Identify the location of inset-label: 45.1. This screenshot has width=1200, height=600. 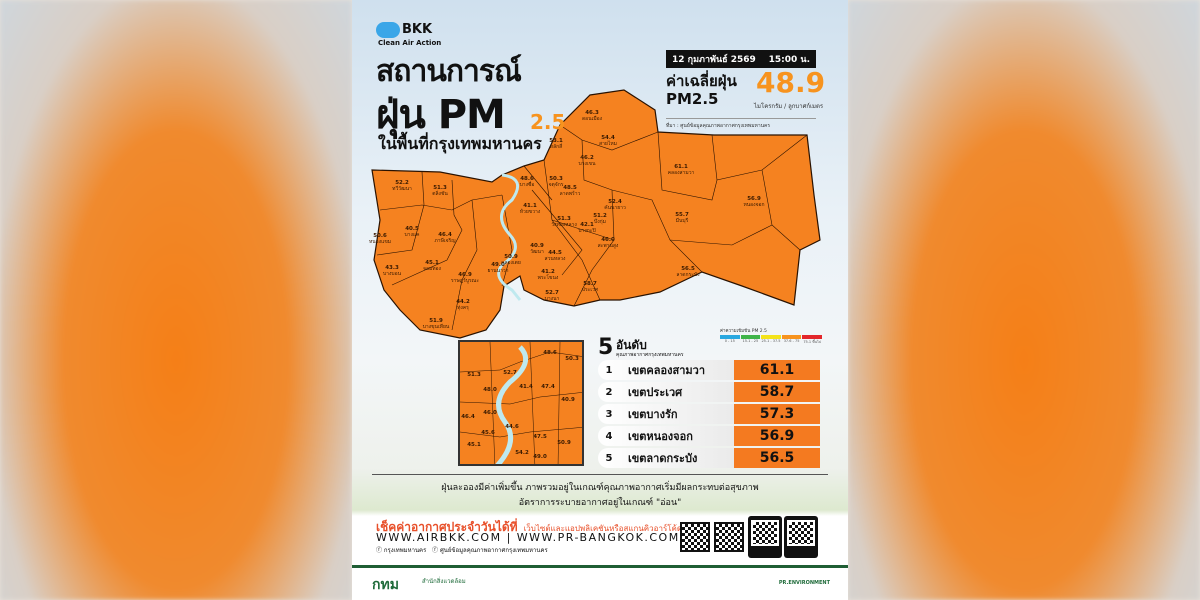
(474, 445).